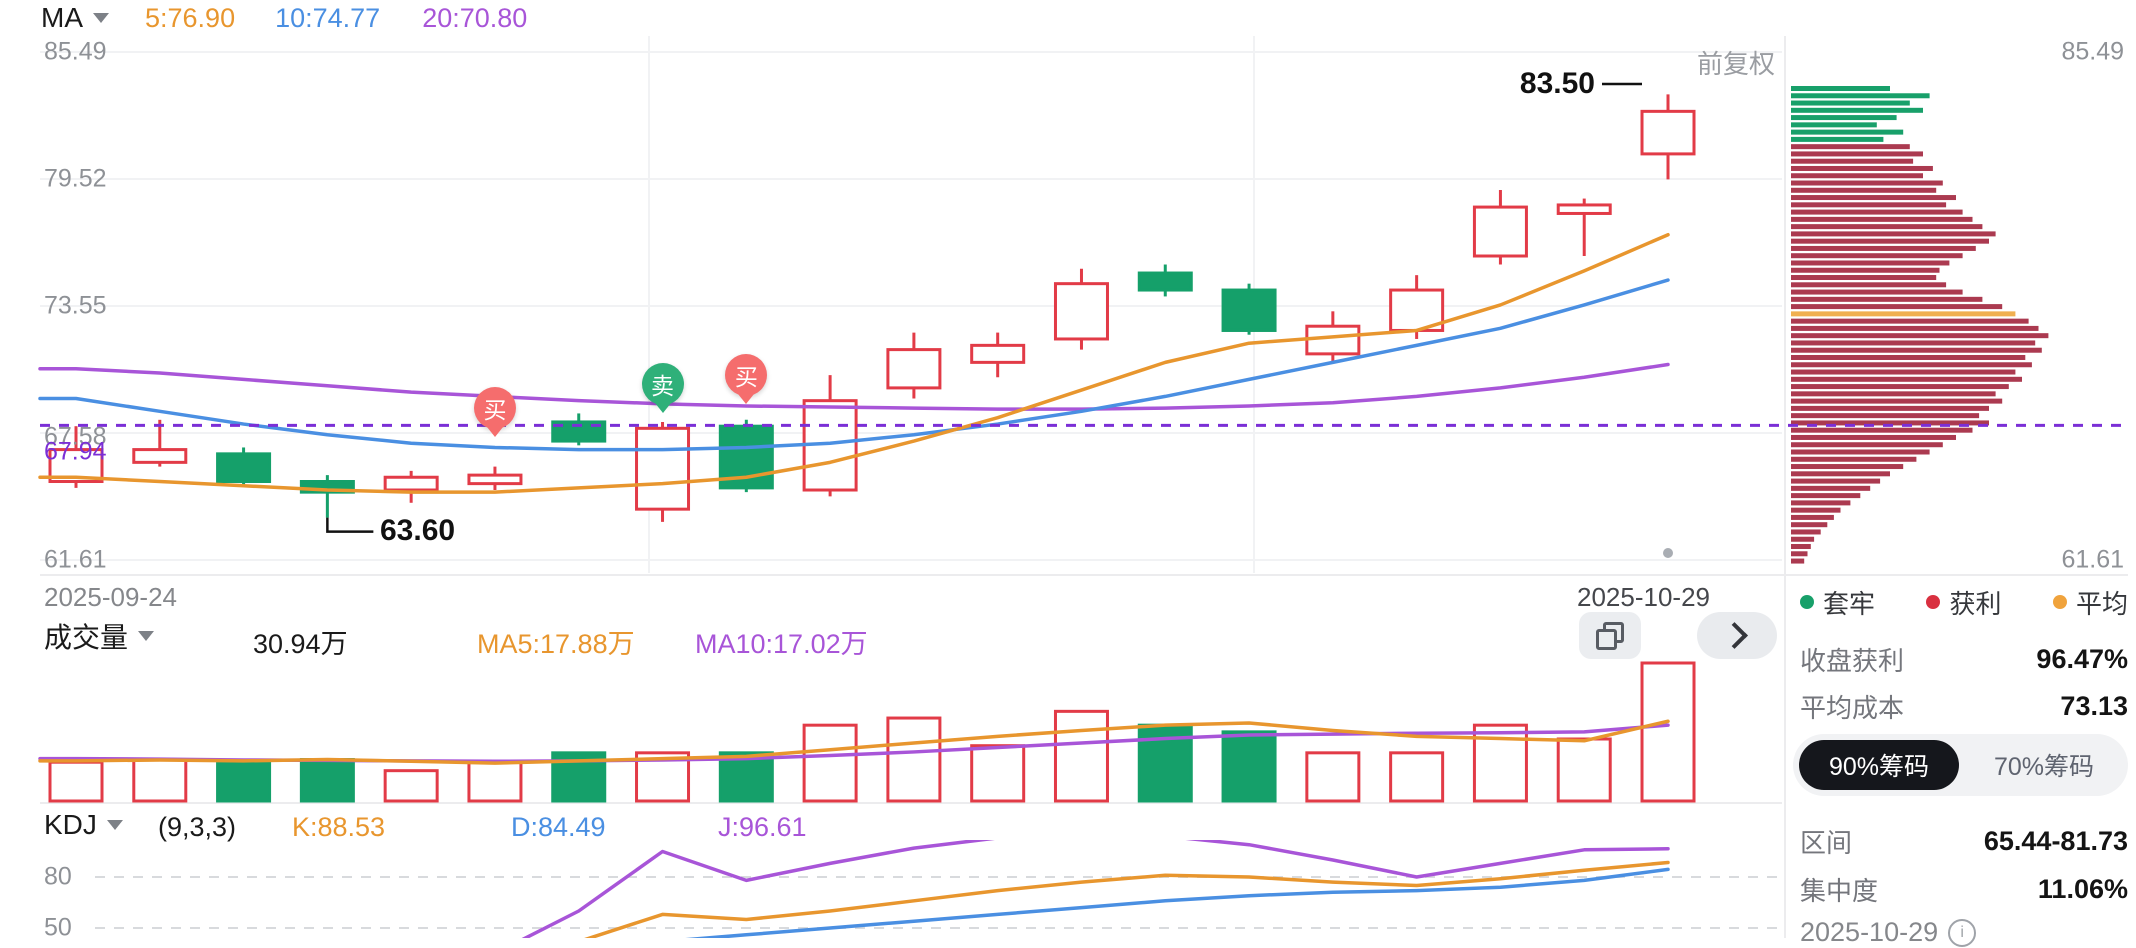 This screenshot has width=2136, height=948. I want to click on price-axis-label: 79.52, so click(75, 178).